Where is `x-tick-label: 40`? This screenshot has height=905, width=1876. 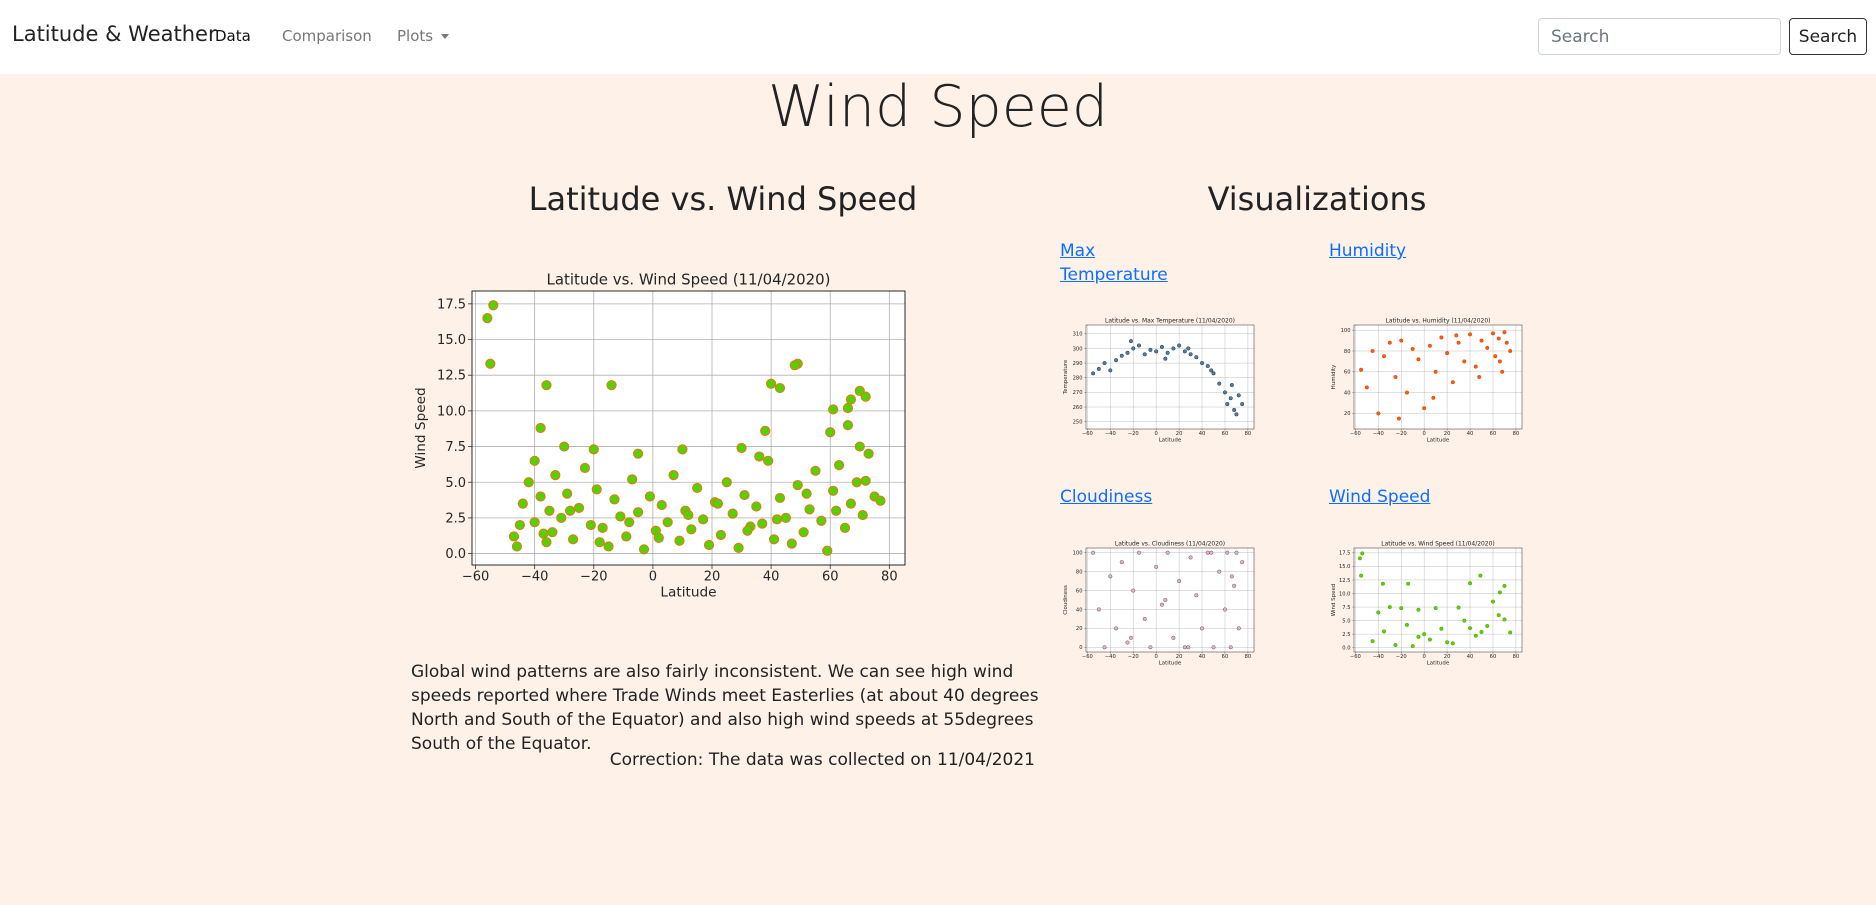 x-tick-label: 40 is located at coordinates (771, 577).